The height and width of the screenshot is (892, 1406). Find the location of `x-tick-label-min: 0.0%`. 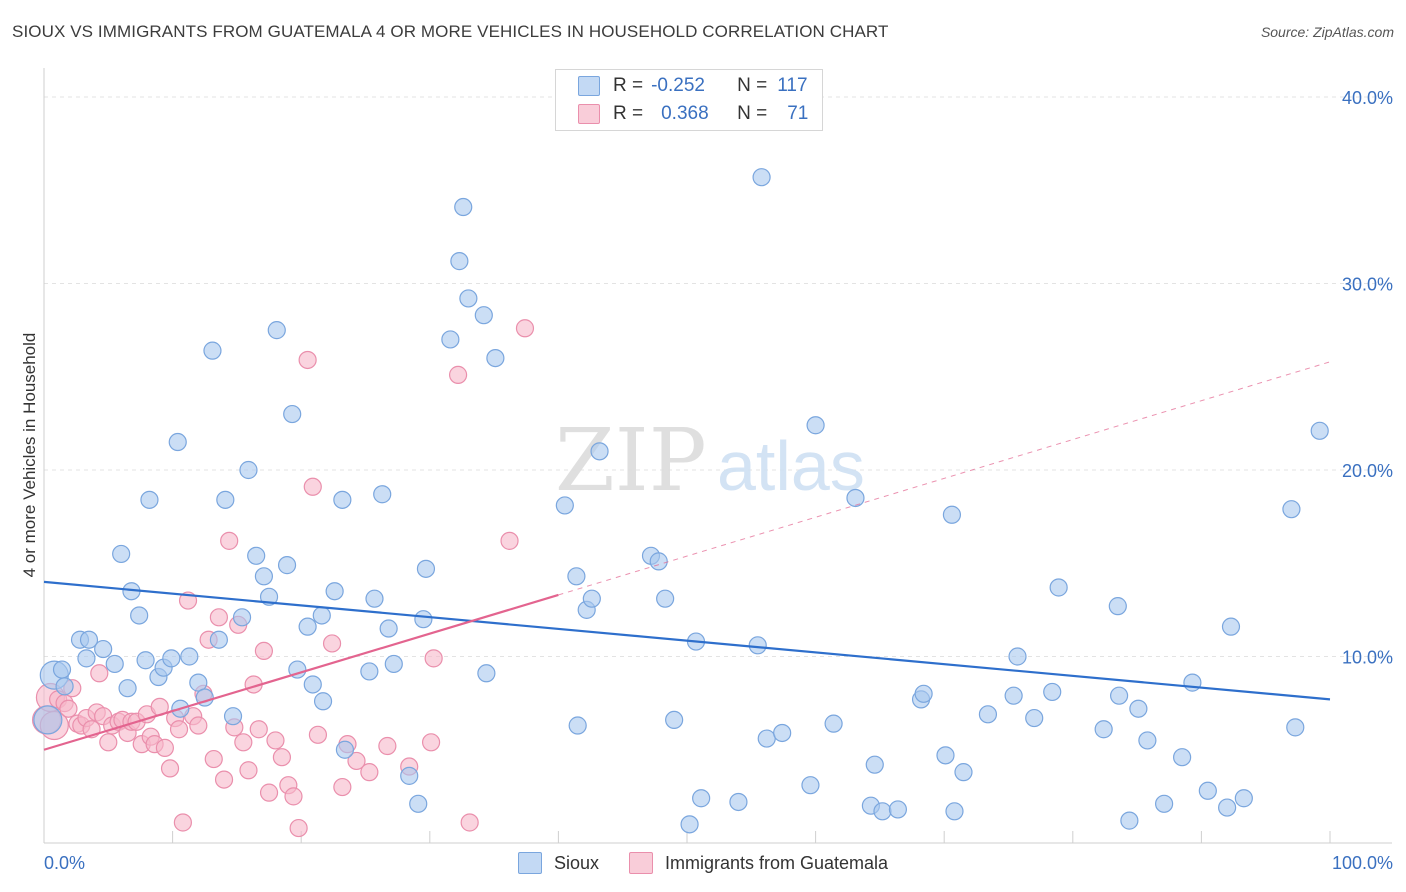

x-tick-label-min: 0.0% is located at coordinates (64, 863).